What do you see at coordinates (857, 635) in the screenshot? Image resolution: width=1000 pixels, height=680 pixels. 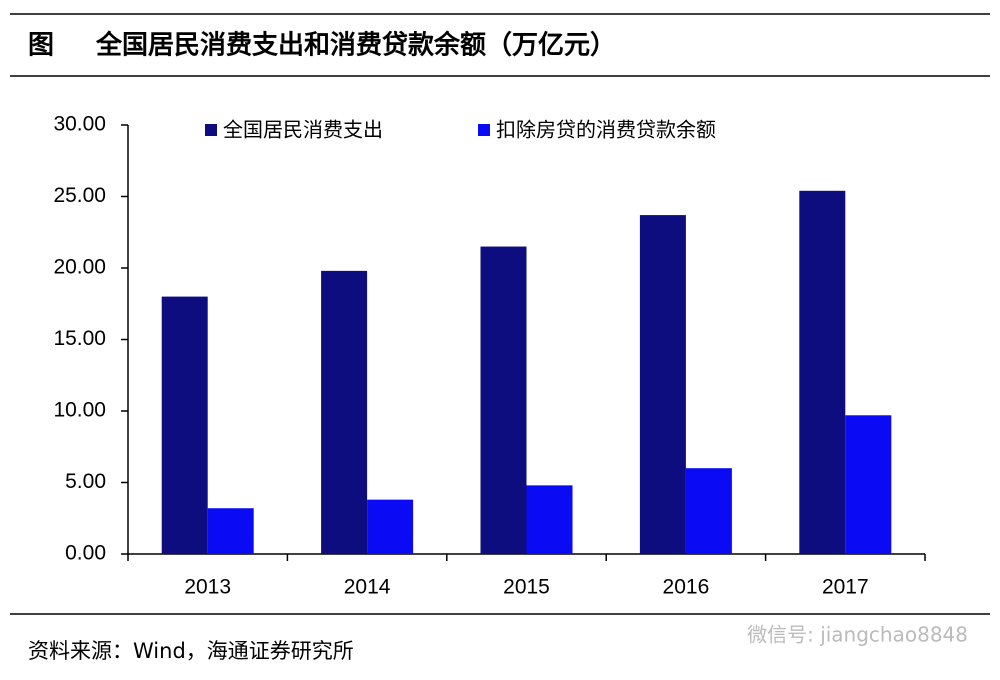 I see `watermark: 微信号: jiangchao8848` at bounding box center [857, 635].